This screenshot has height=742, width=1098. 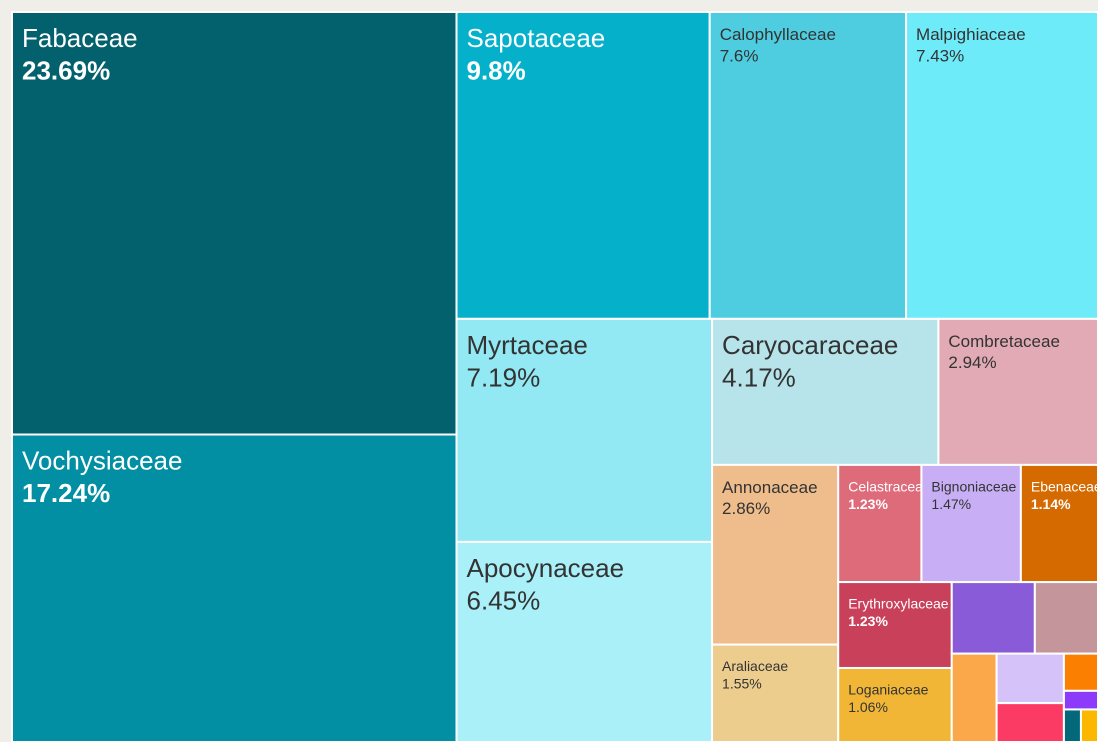 What do you see at coordinates (739, 55) in the screenshot?
I see `tile-value: 7.6%` at bounding box center [739, 55].